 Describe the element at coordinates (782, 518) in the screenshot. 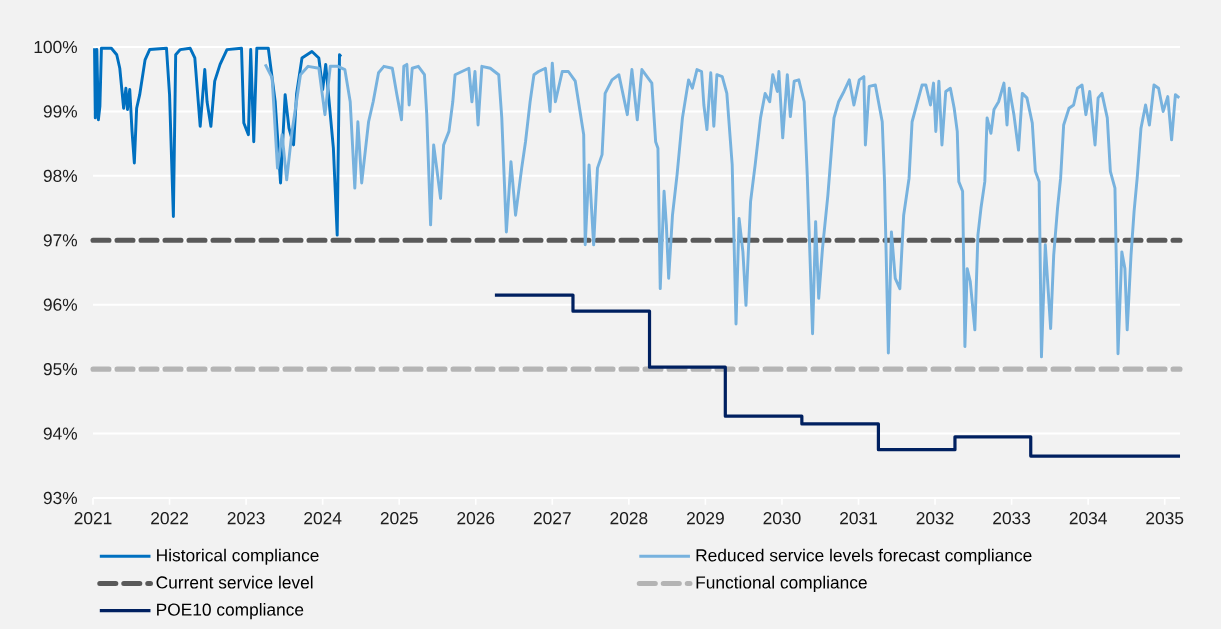

I see `x-tick-label: 2030` at that location.